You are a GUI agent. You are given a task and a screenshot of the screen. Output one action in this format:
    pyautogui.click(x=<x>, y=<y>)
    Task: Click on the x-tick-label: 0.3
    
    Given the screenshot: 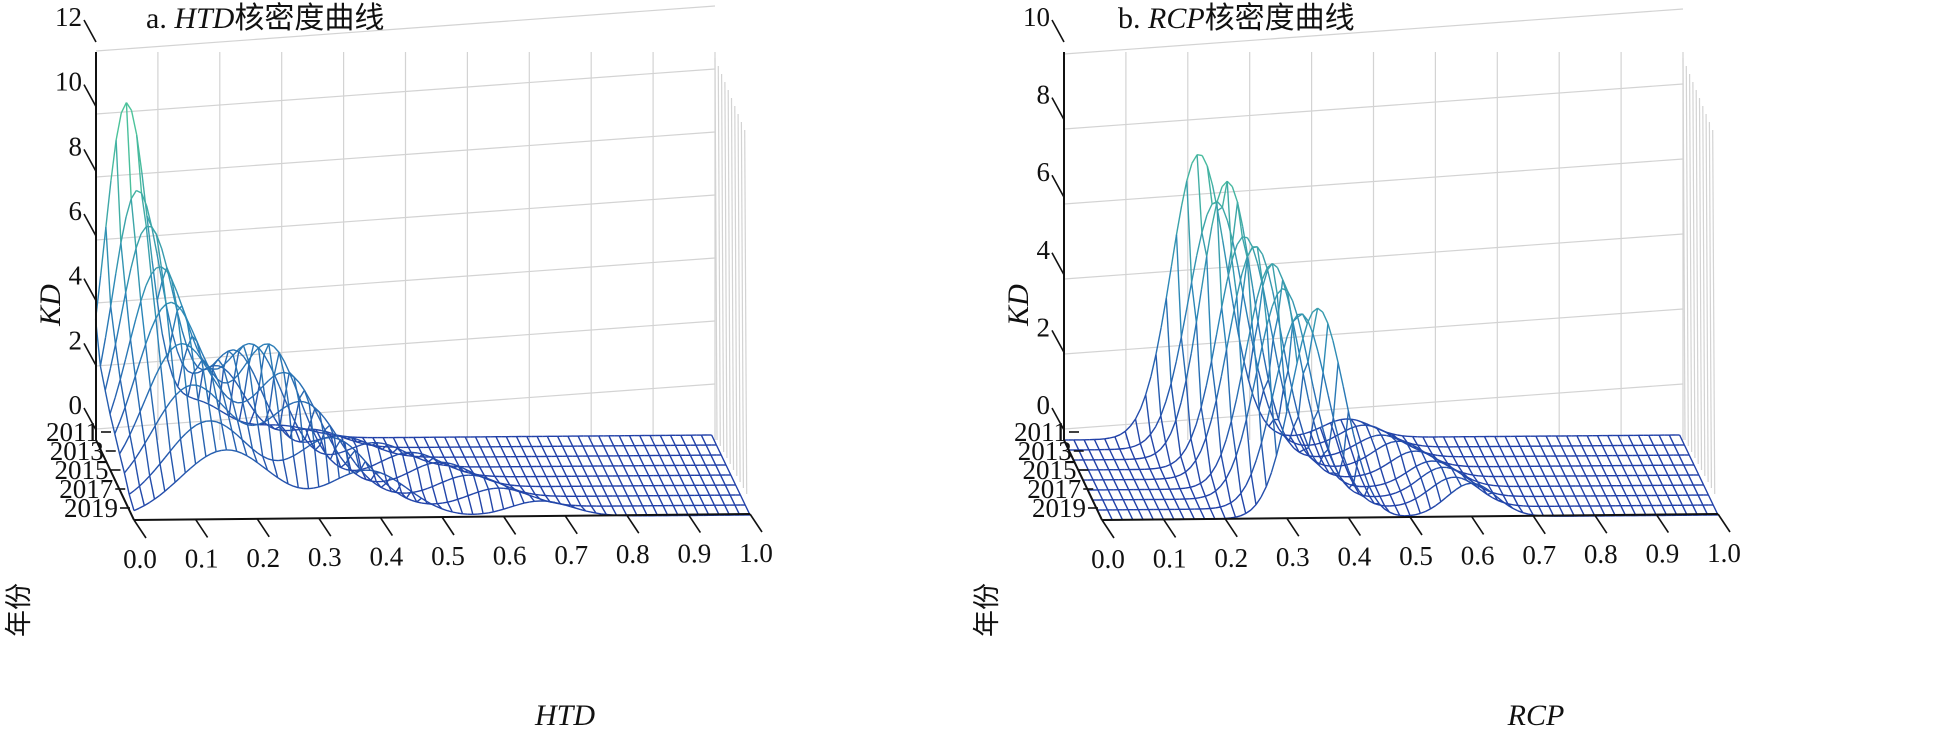 What is the action you would take?
    pyautogui.click(x=1293, y=557)
    